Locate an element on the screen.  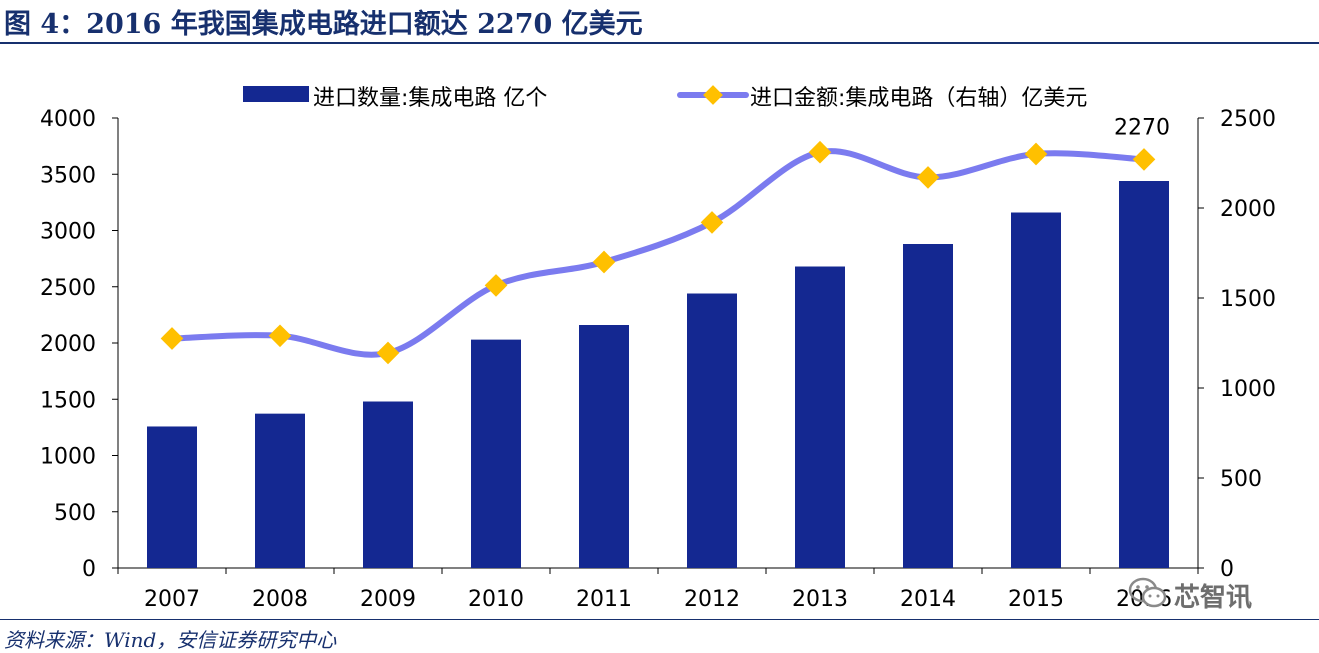
x-tick-label: 2009 is located at coordinates (388, 599).